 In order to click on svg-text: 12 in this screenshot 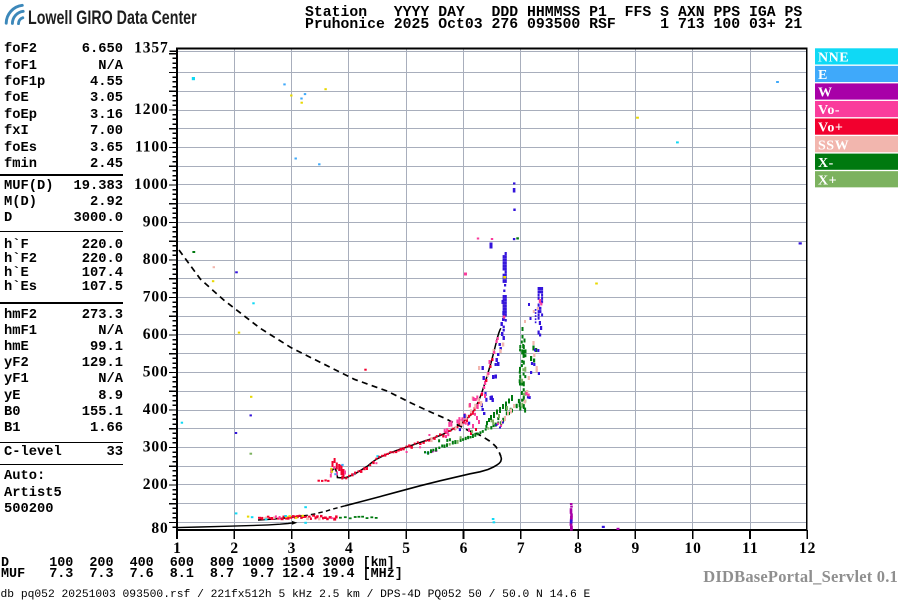, I will do `click(807, 548)`.